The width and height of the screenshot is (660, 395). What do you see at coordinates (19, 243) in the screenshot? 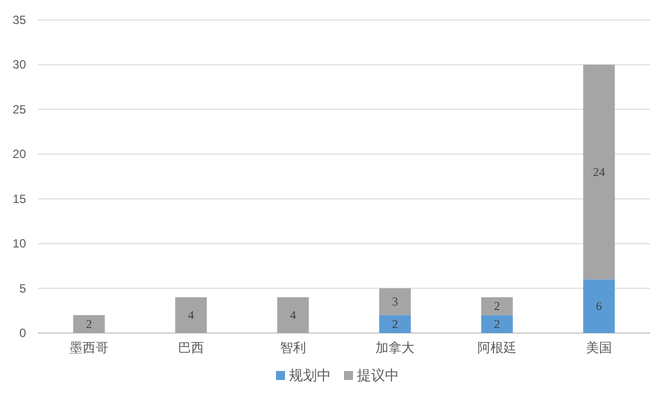
I see `y-tick-label: 10` at bounding box center [19, 243].